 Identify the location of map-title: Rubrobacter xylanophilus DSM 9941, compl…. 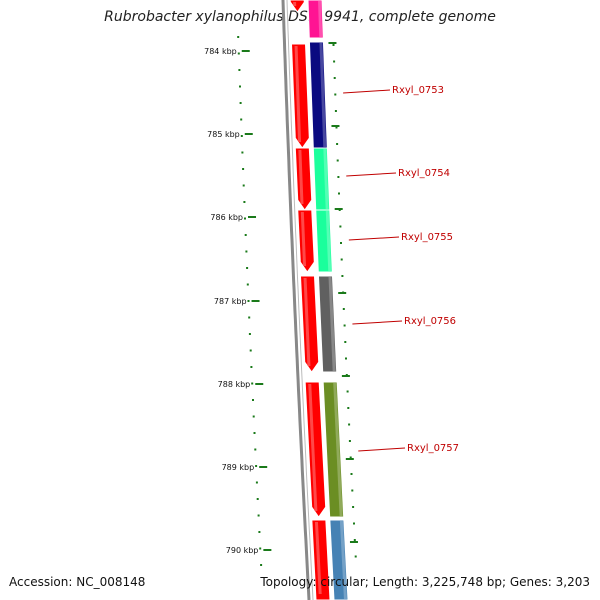
(300, 17).